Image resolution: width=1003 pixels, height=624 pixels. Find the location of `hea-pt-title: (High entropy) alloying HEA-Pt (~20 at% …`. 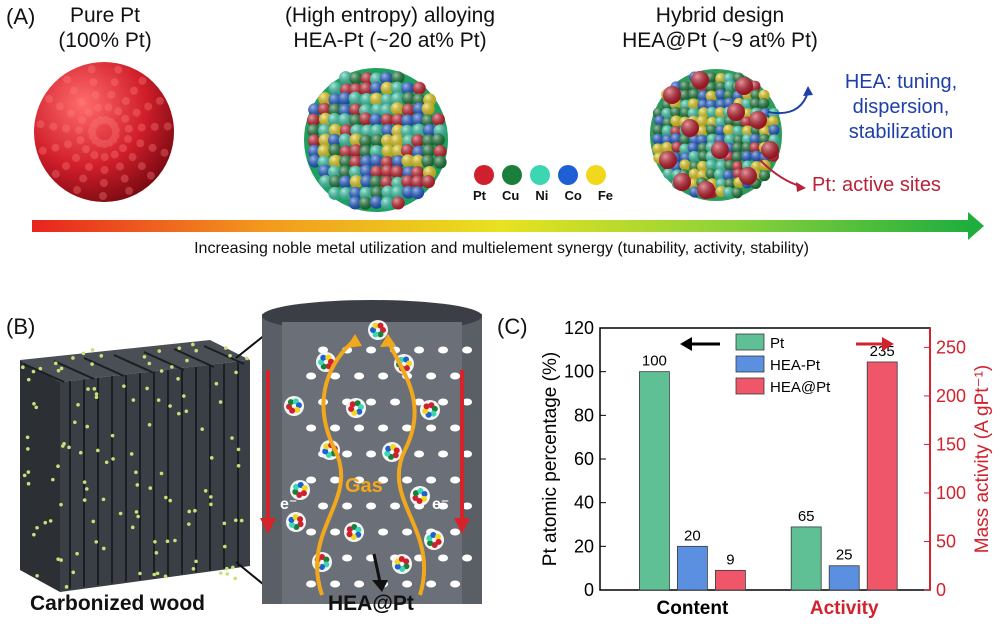

hea-pt-title: (High entropy) alloying HEA-Pt (~20 at% … is located at coordinates (390, 28).